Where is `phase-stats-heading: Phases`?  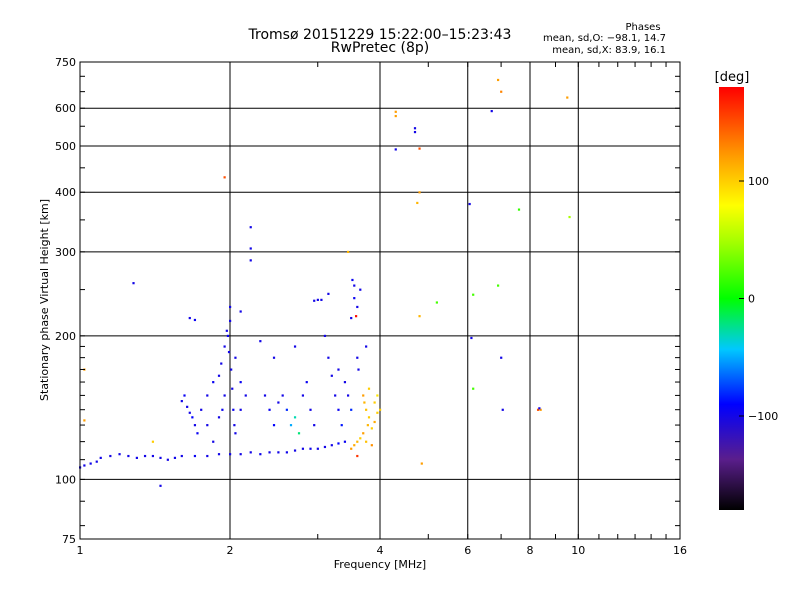 phase-stats-heading: Phases is located at coordinates (643, 27).